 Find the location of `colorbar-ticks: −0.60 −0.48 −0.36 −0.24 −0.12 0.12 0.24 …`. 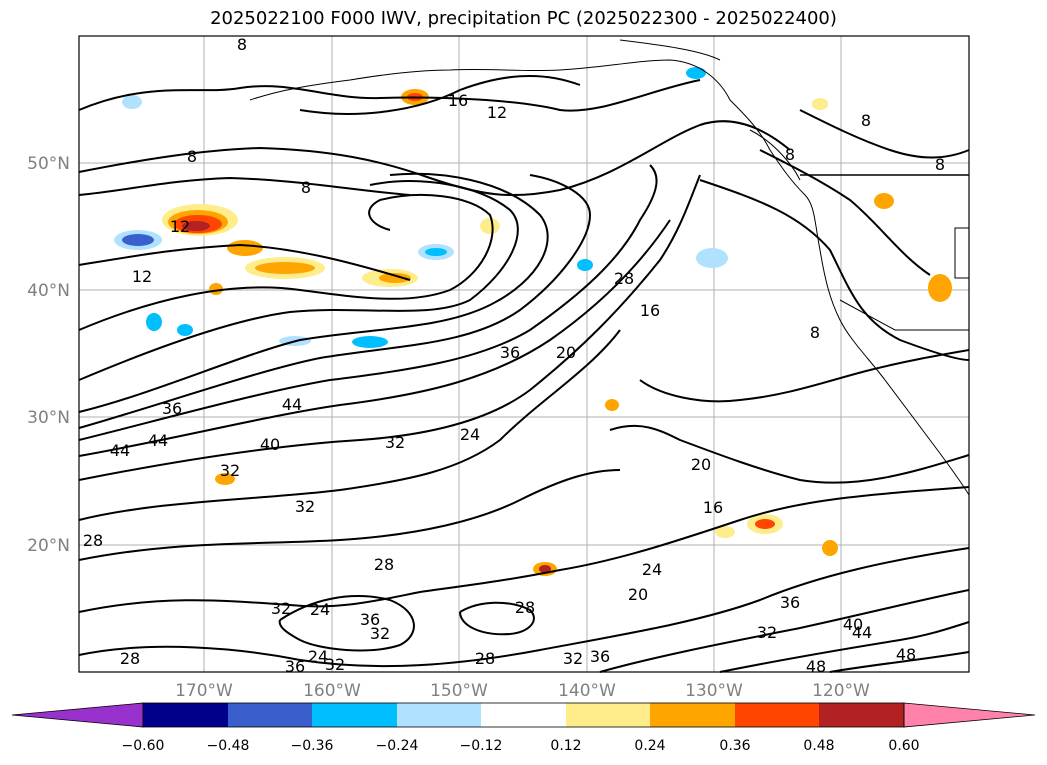

colorbar-ticks: −0.60 −0.48 −0.36 −0.24 −0.12 0.12 0.24 … is located at coordinates (521, 746).